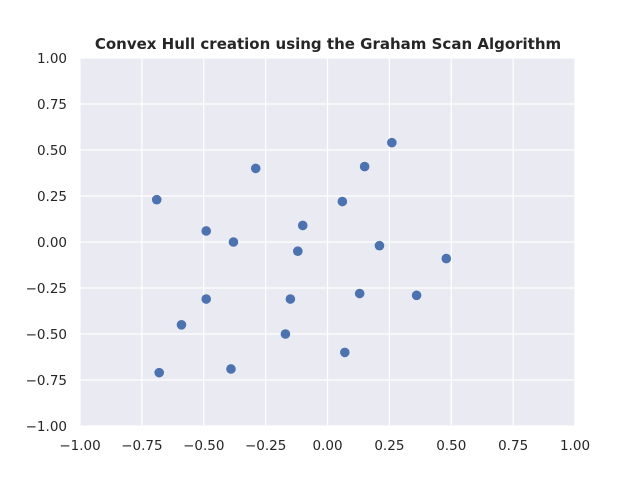  I want to click on y-tick-label: 0.00, so click(52, 243).